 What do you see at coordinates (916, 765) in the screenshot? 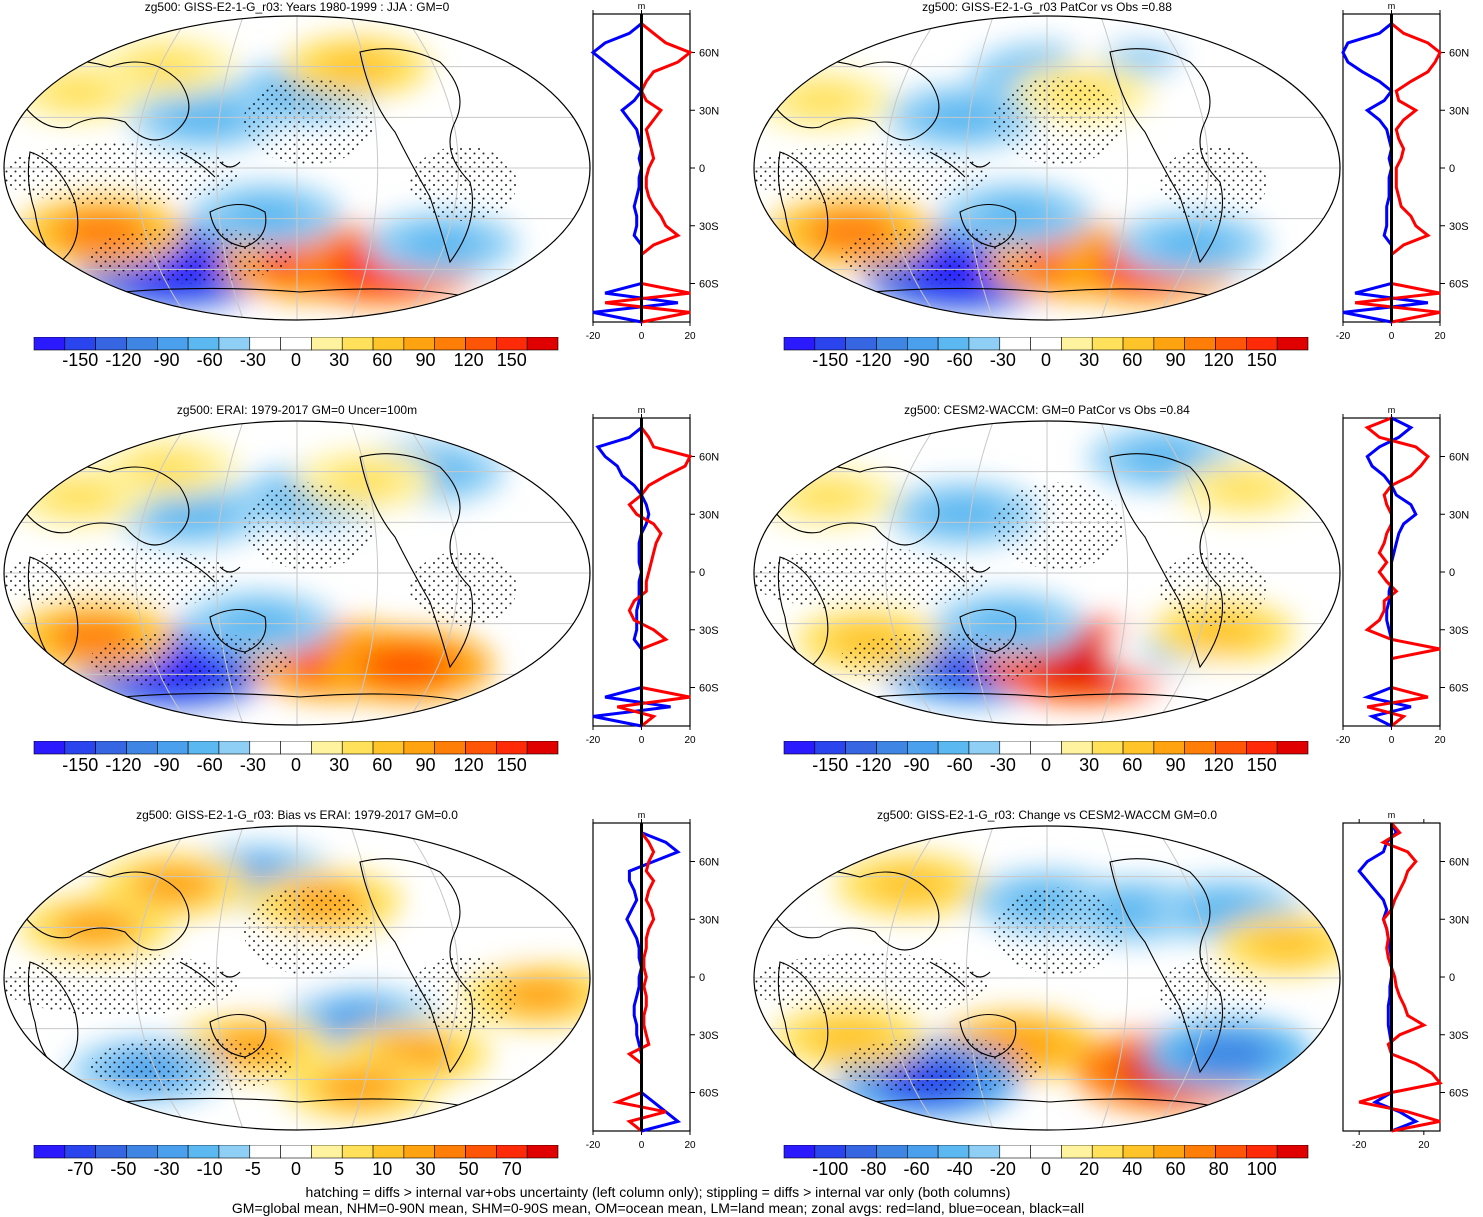
I see `colorbar-tick-label: -90` at bounding box center [916, 765].